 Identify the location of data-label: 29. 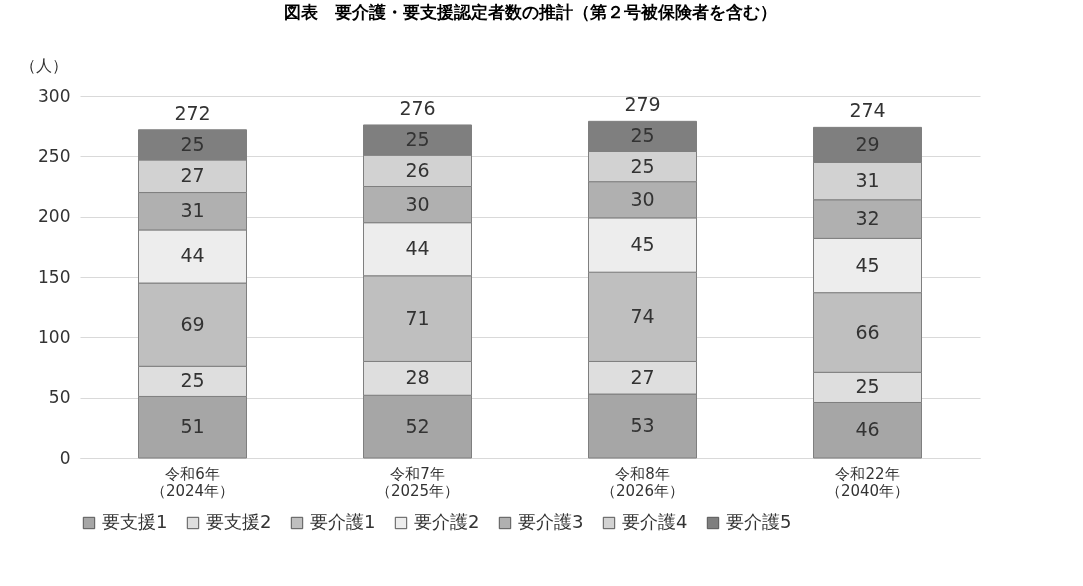
(867, 143).